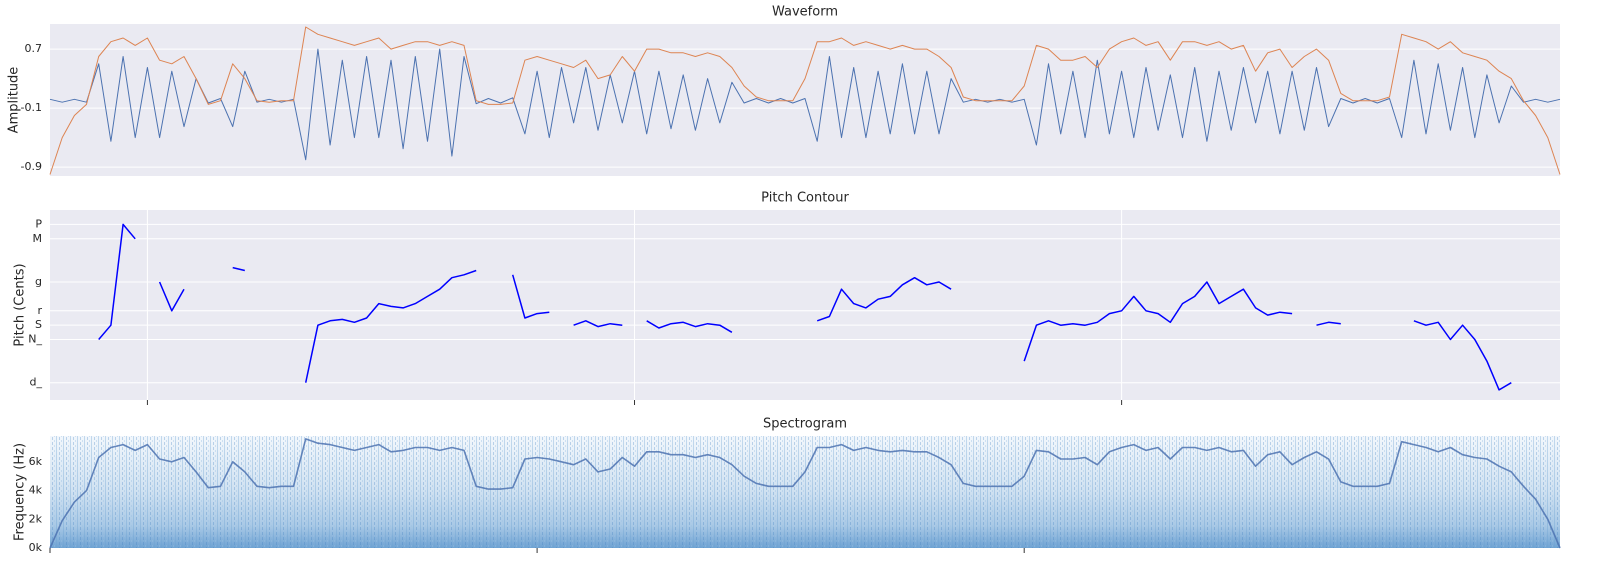 This screenshot has width=1620, height=580. Describe the element at coordinates (36, 547) in the screenshot. I see `y-tick-label: 0k` at that location.